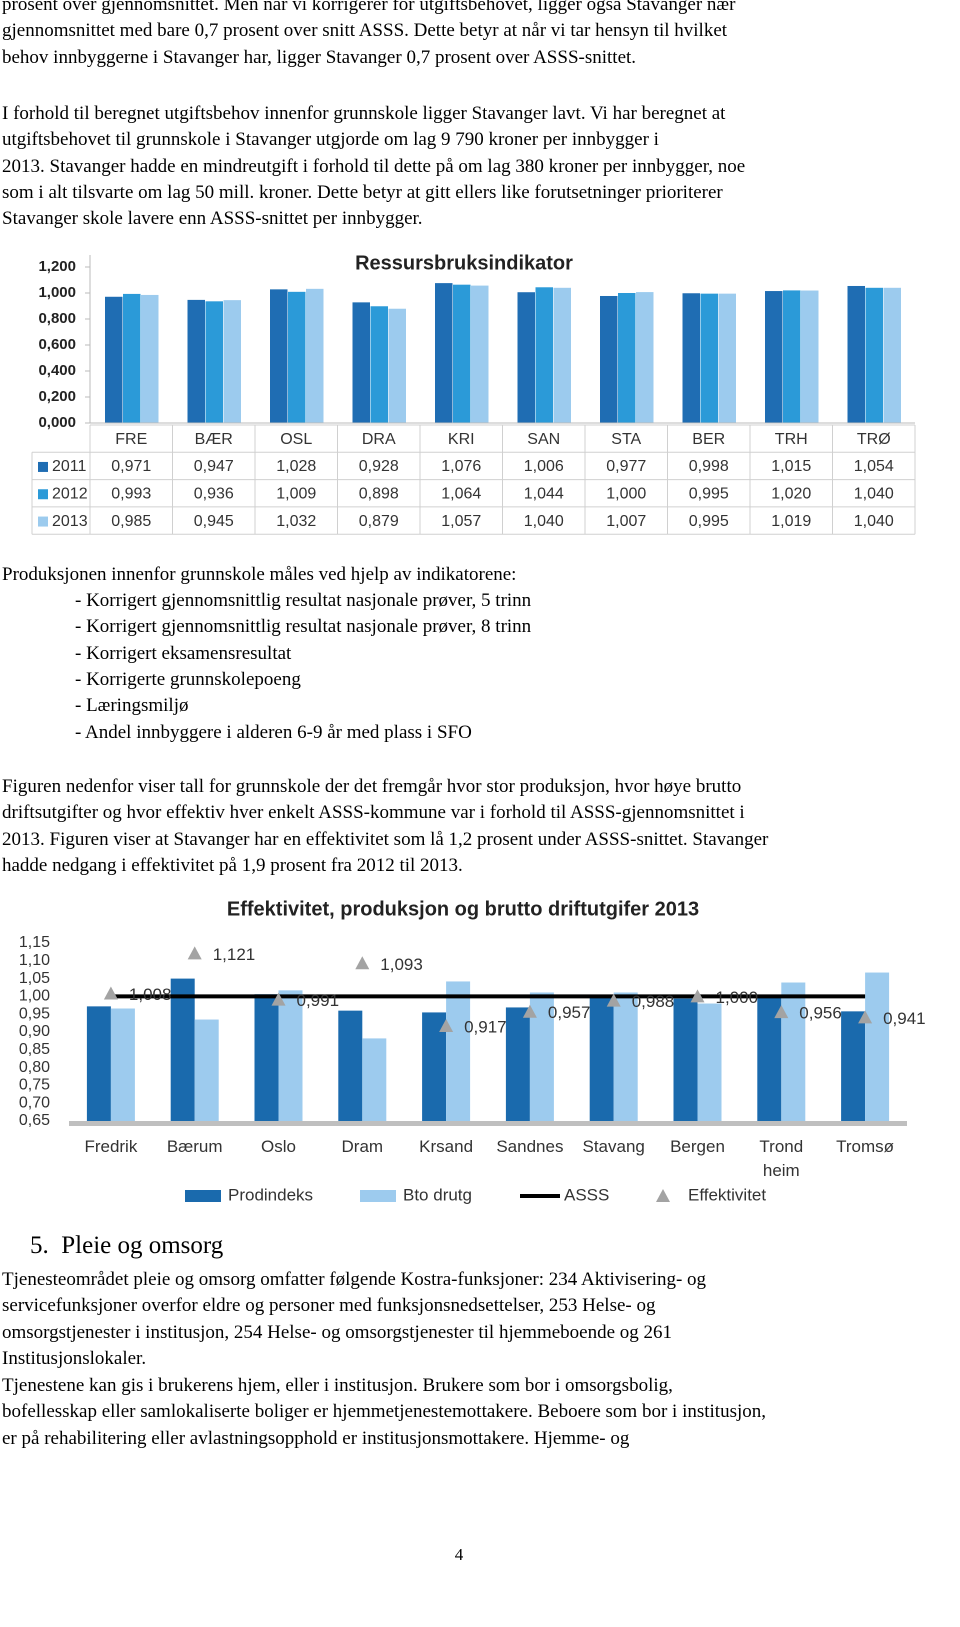  What do you see at coordinates (653, 1001) in the screenshot?
I see `data-label: 0,988` at bounding box center [653, 1001].